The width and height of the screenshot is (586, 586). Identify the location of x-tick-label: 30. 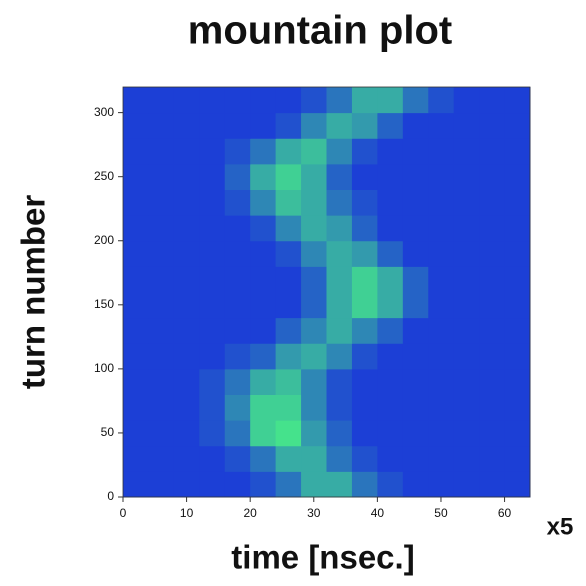
(314, 513).